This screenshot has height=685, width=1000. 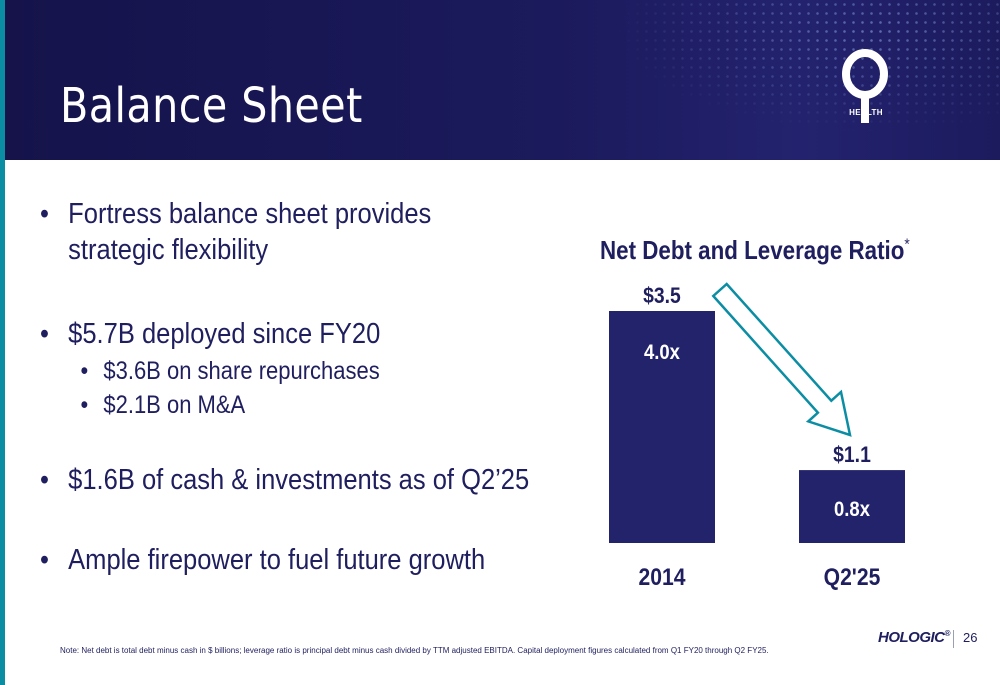 I want to click on bar-ratio-label: 0.8x, so click(x=852, y=509).